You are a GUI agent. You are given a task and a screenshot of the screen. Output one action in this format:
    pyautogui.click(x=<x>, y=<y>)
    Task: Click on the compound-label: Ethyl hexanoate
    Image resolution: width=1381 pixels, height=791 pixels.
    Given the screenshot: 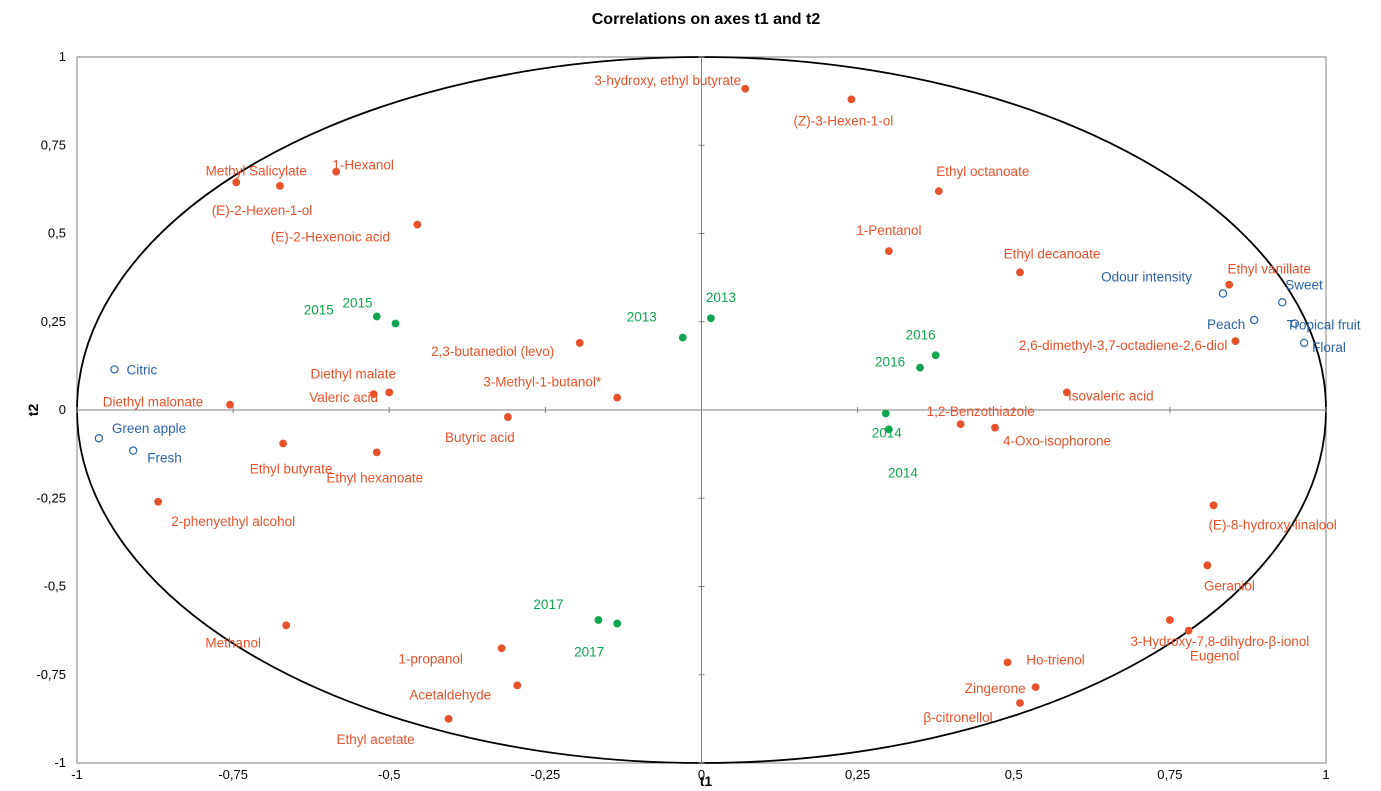 What is the action you would take?
    pyautogui.click(x=374, y=477)
    